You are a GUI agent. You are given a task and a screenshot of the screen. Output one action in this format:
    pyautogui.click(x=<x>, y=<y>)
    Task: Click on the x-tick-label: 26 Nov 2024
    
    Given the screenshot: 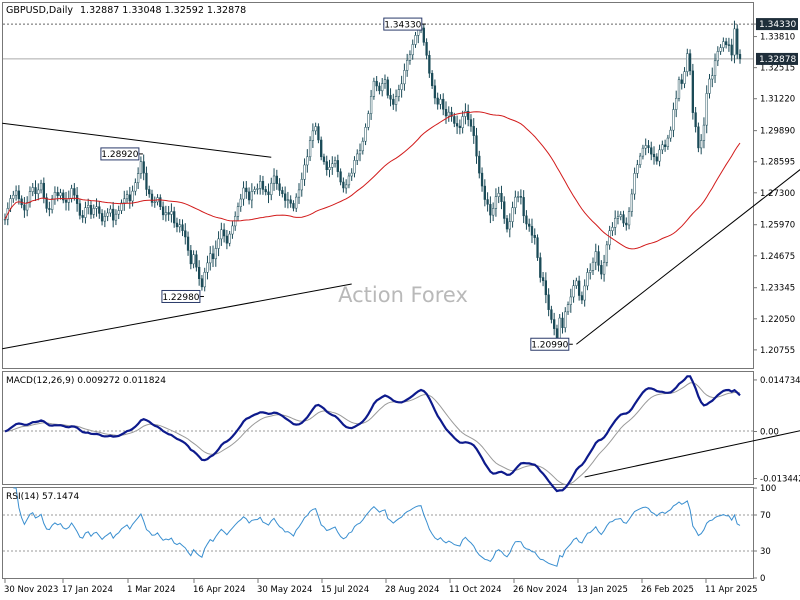 What is the action you would take?
    pyautogui.click(x=540, y=590)
    